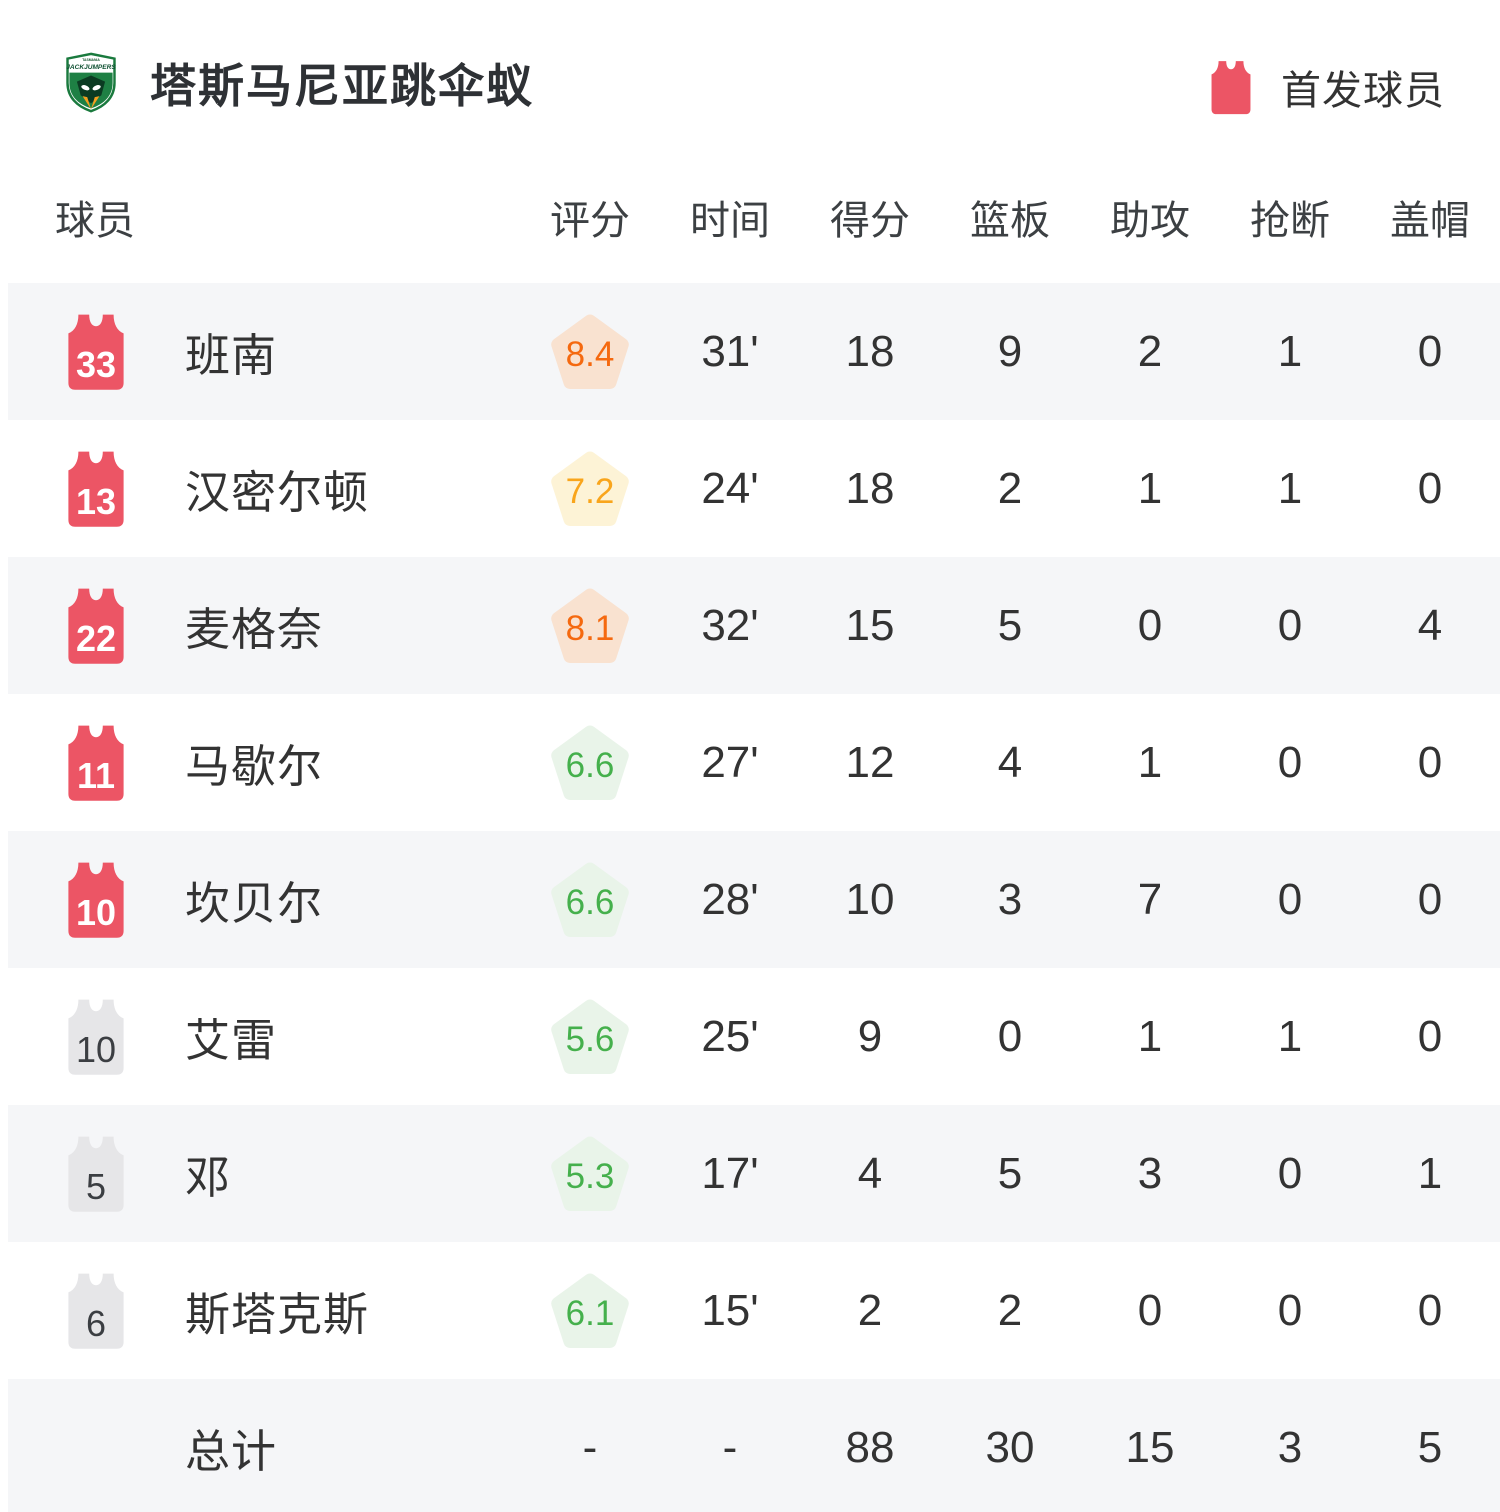 The width and height of the screenshot is (1500, 1512). I want to click on total-time: -, so click(730, 1447).